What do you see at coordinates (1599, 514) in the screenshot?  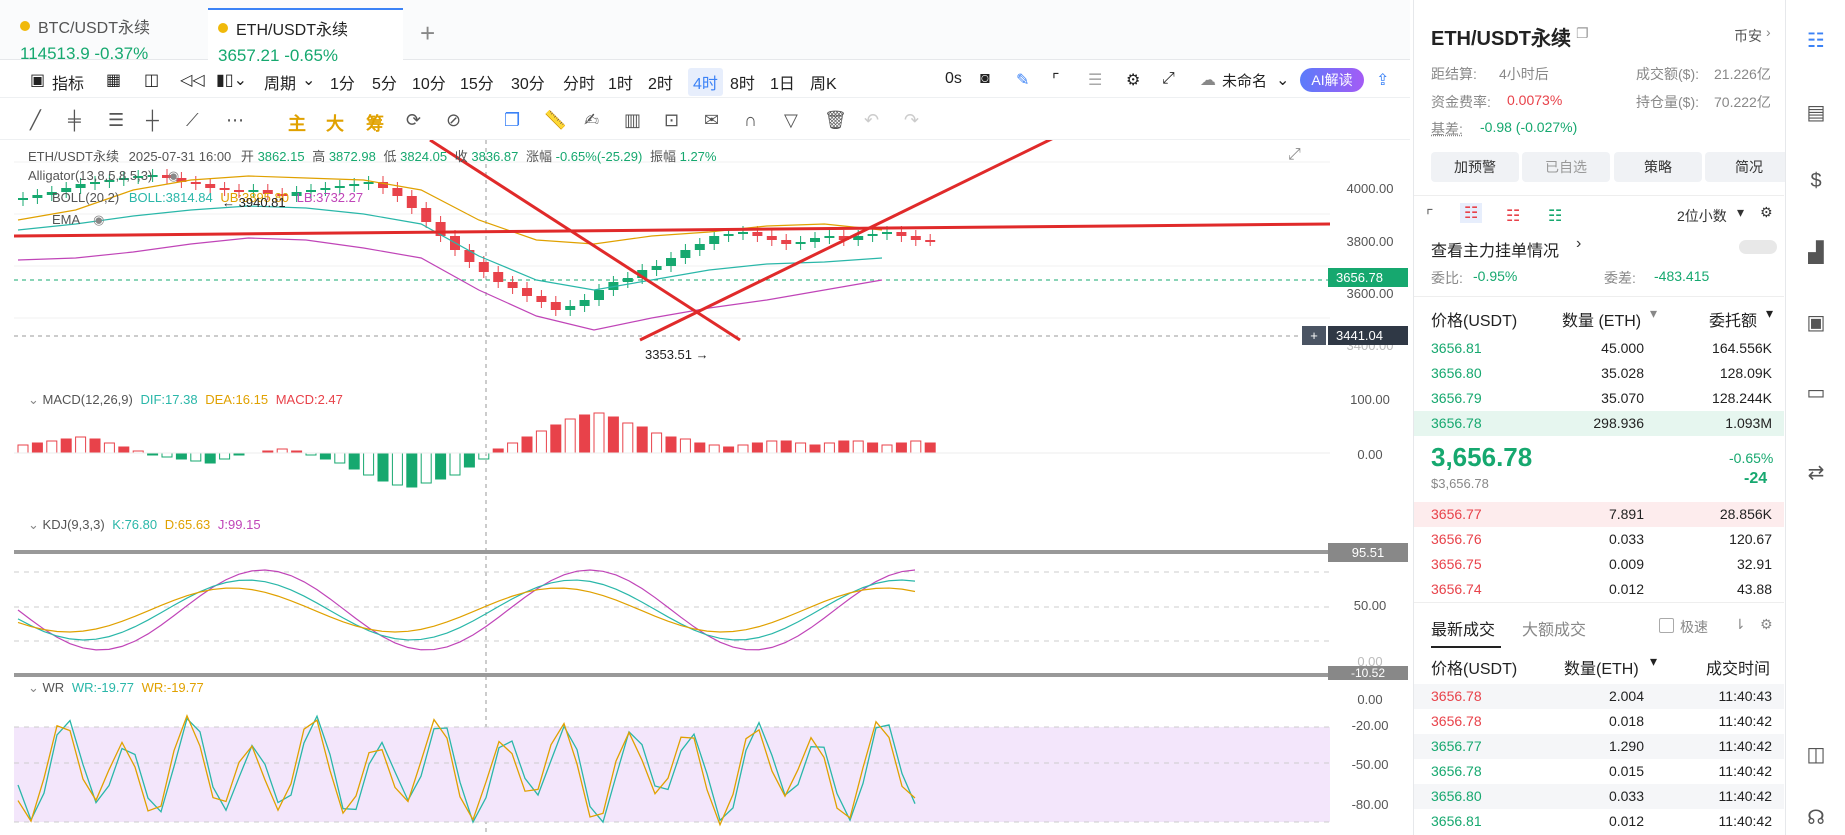 I see `bid-row: 3656.77 7.891 28.856K` at bounding box center [1599, 514].